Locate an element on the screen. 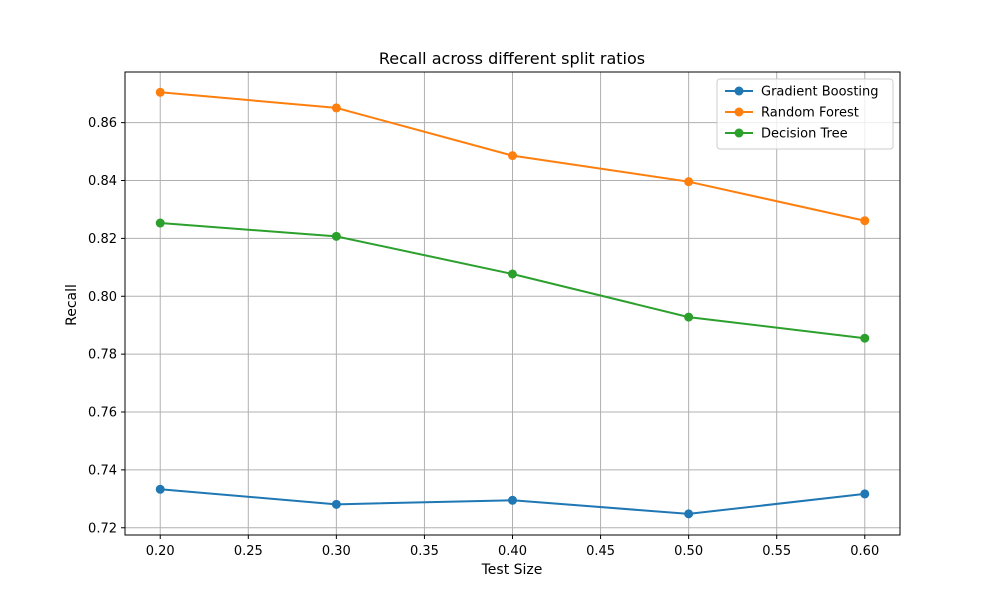  chart-title: Recall across different split ratios is located at coordinates (512, 58).